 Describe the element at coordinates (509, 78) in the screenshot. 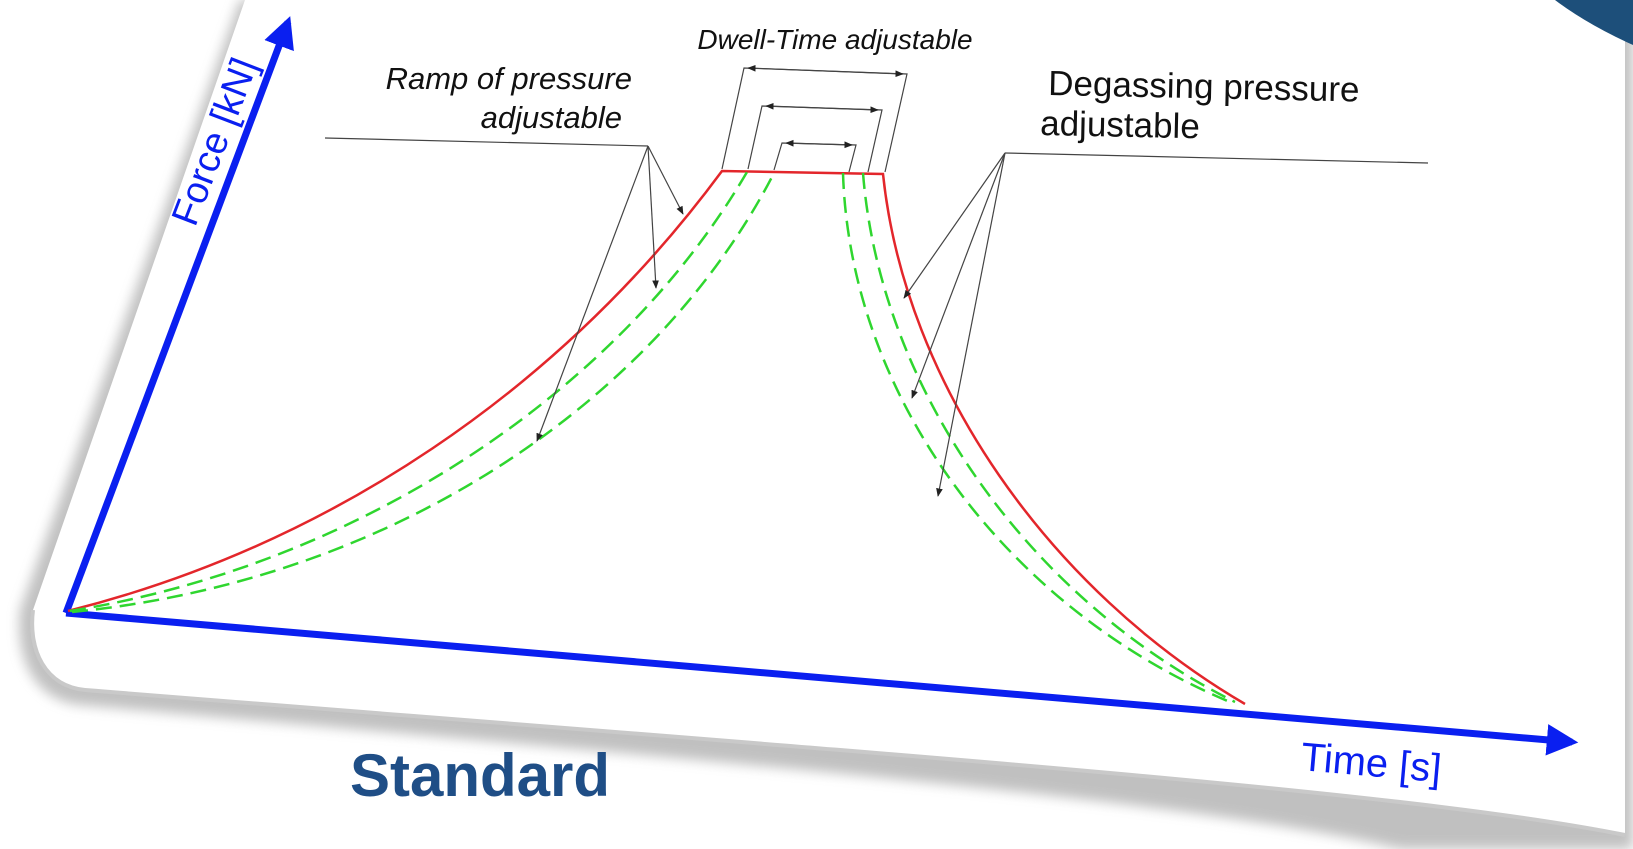

I see `ramp-label-line1: Ramp of pressure` at that location.